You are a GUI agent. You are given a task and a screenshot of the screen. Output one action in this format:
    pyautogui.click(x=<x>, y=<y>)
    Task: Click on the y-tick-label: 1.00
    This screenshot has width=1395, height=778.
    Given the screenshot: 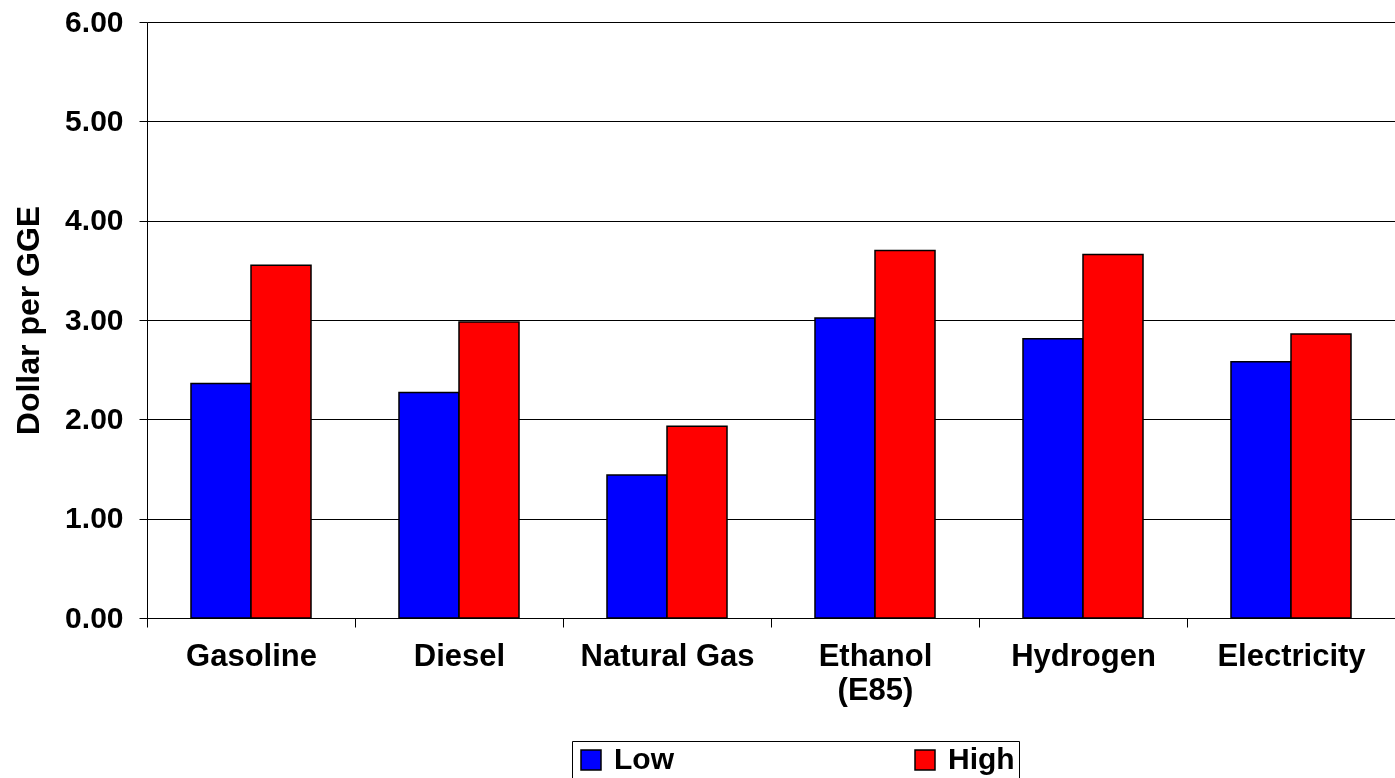 What is the action you would take?
    pyautogui.click(x=94, y=518)
    